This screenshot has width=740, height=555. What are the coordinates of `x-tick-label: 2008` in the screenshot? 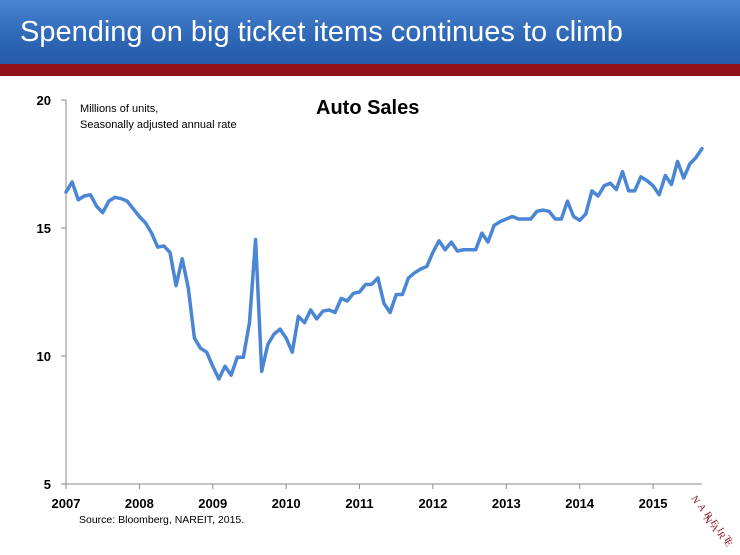 It's located at (139, 503).